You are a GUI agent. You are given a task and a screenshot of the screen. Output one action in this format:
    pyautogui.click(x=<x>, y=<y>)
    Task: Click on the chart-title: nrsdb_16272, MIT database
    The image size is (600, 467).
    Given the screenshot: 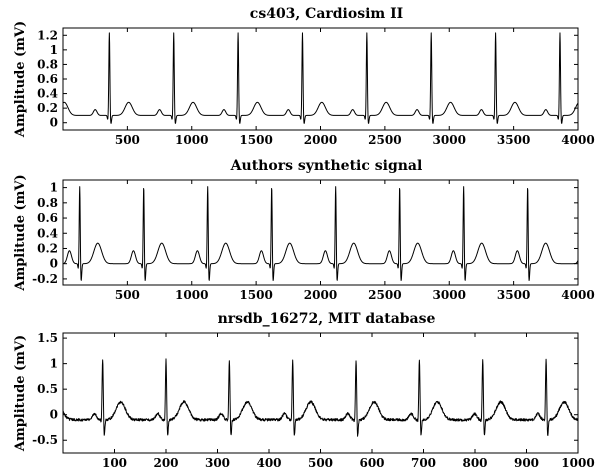 What is the action you would take?
    pyautogui.click(x=327, y=319)
    